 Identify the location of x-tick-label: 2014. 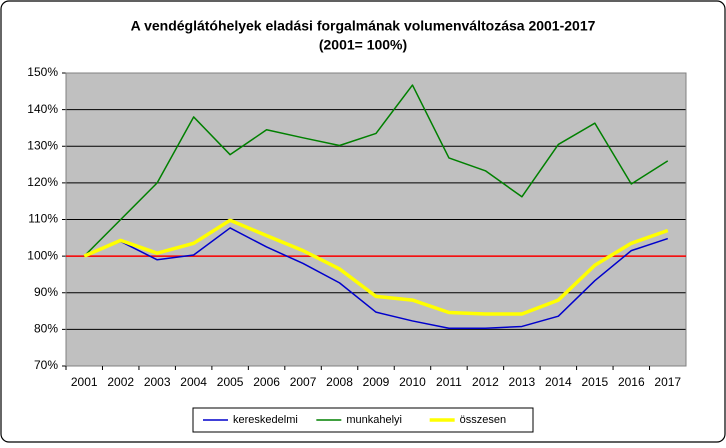
(558, 382).